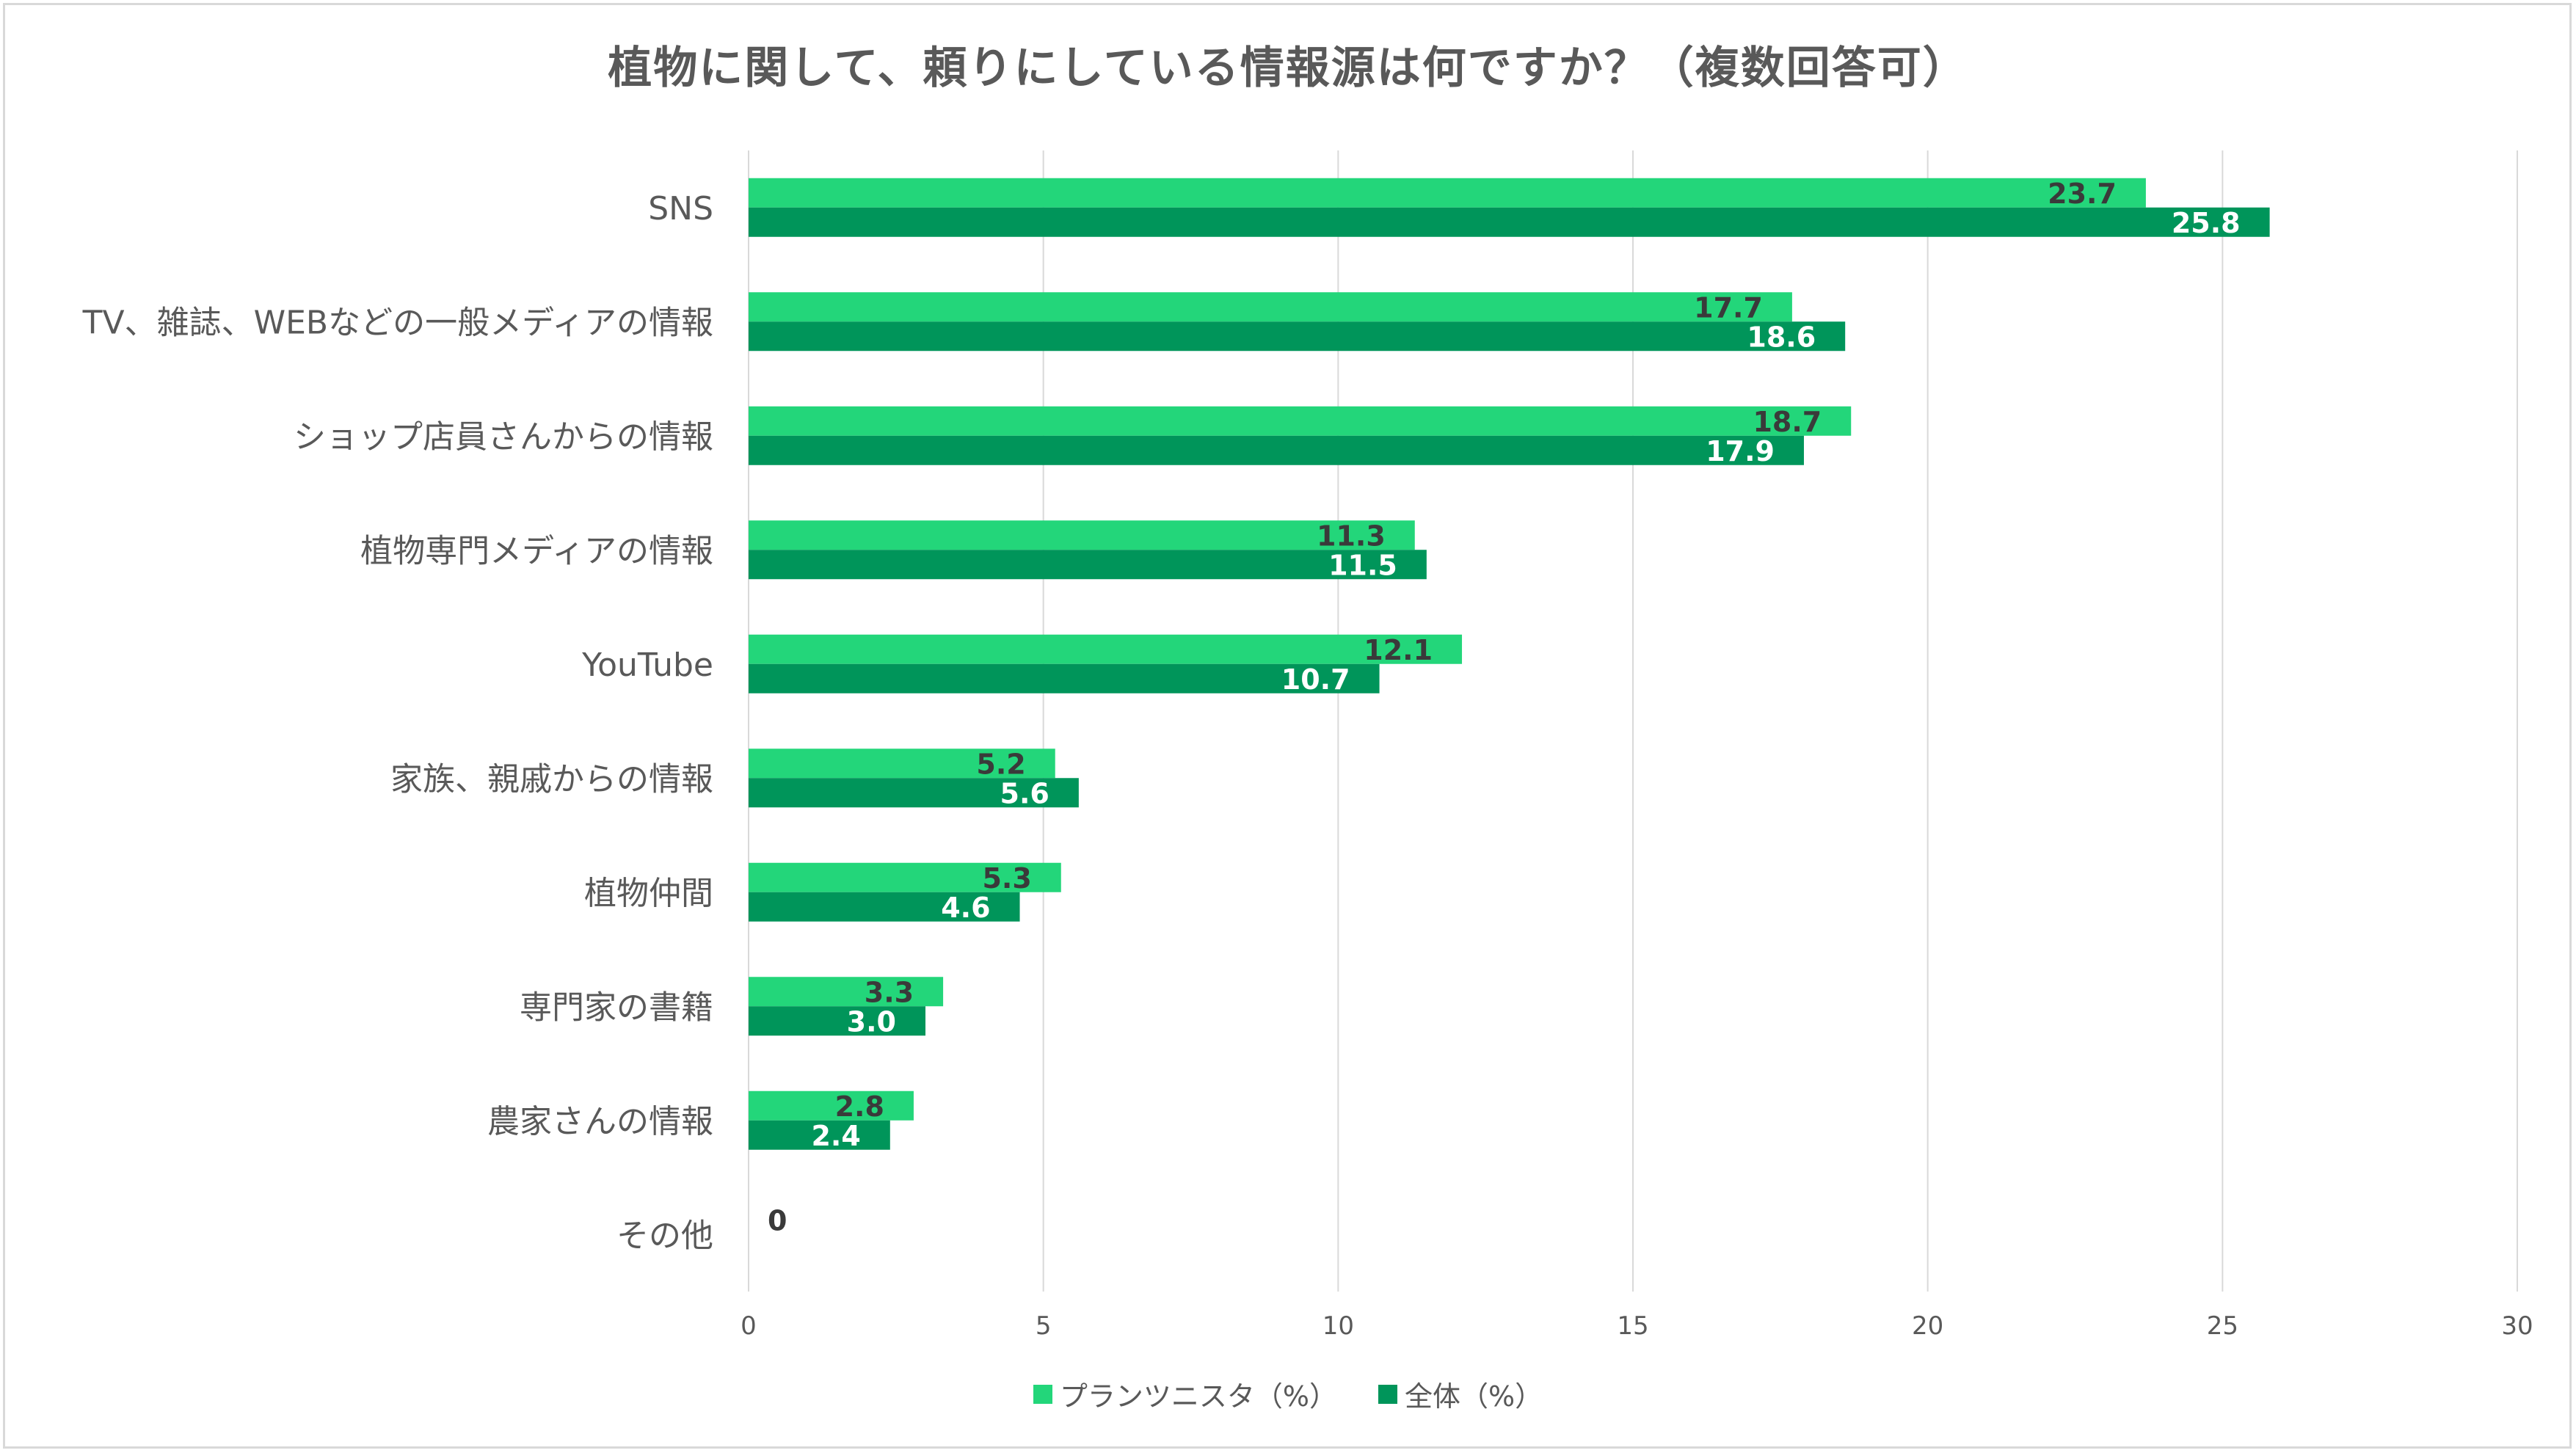  I want to click on legend-item-plantsnista: プランツニスタ（%）, so click(1185, 1394).